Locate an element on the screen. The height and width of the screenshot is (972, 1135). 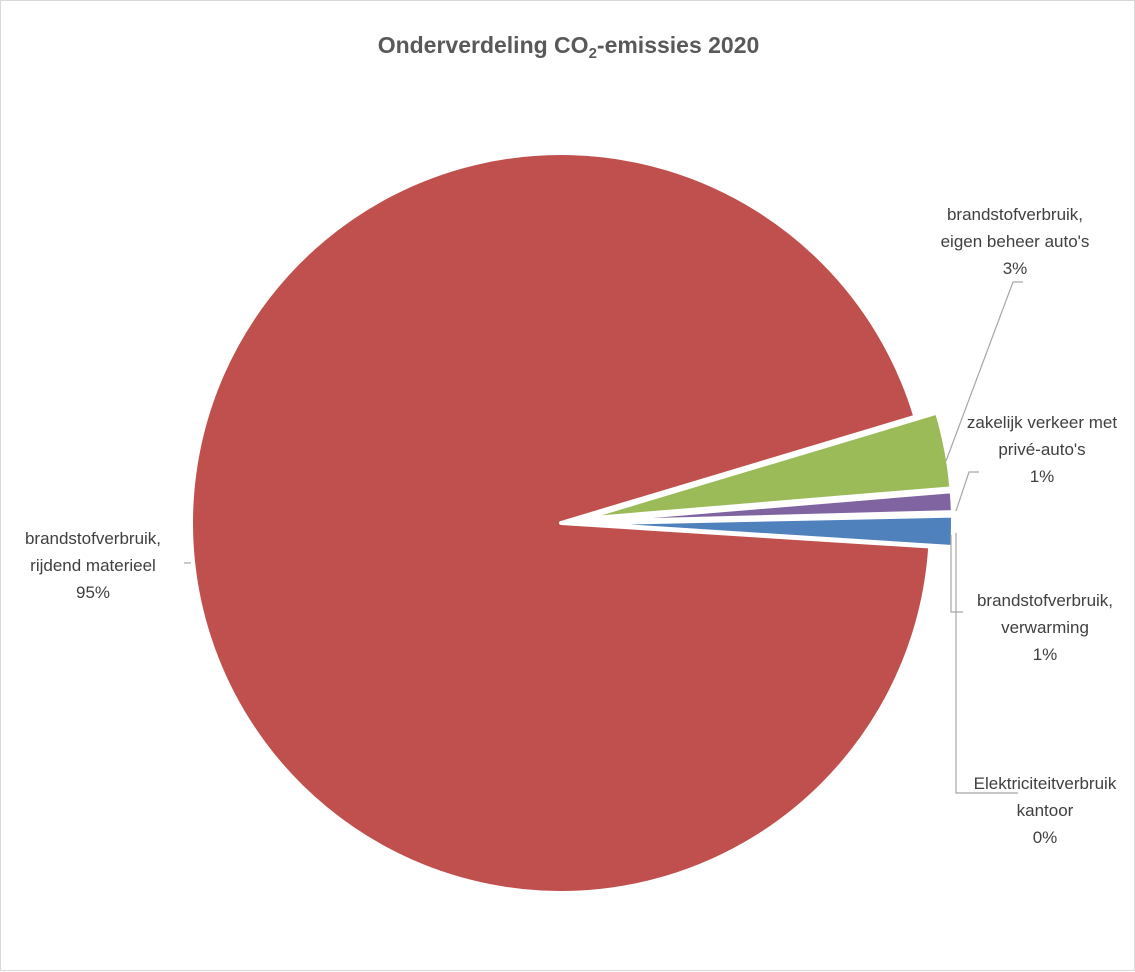
leader-line-brandstofverbruik-verwarming is located at coordinates (956, 574).